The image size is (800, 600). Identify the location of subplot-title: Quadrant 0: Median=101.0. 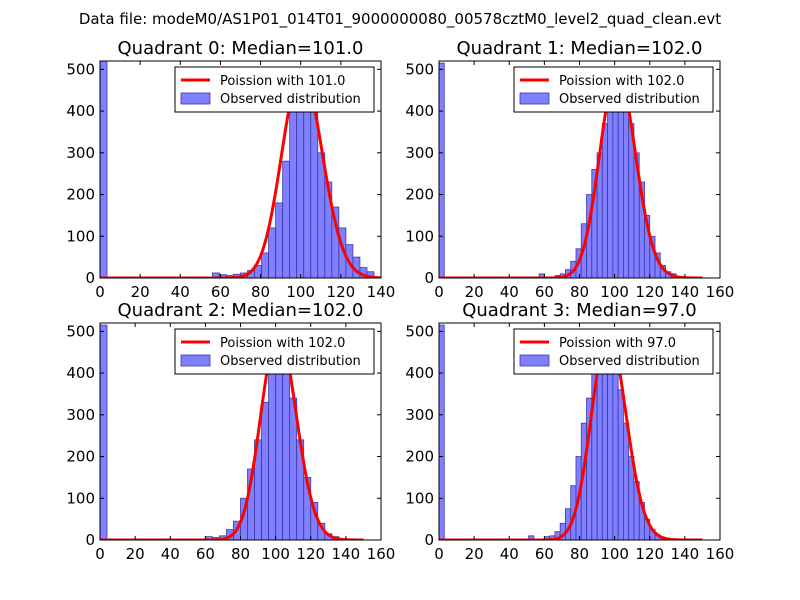
(241, 48).